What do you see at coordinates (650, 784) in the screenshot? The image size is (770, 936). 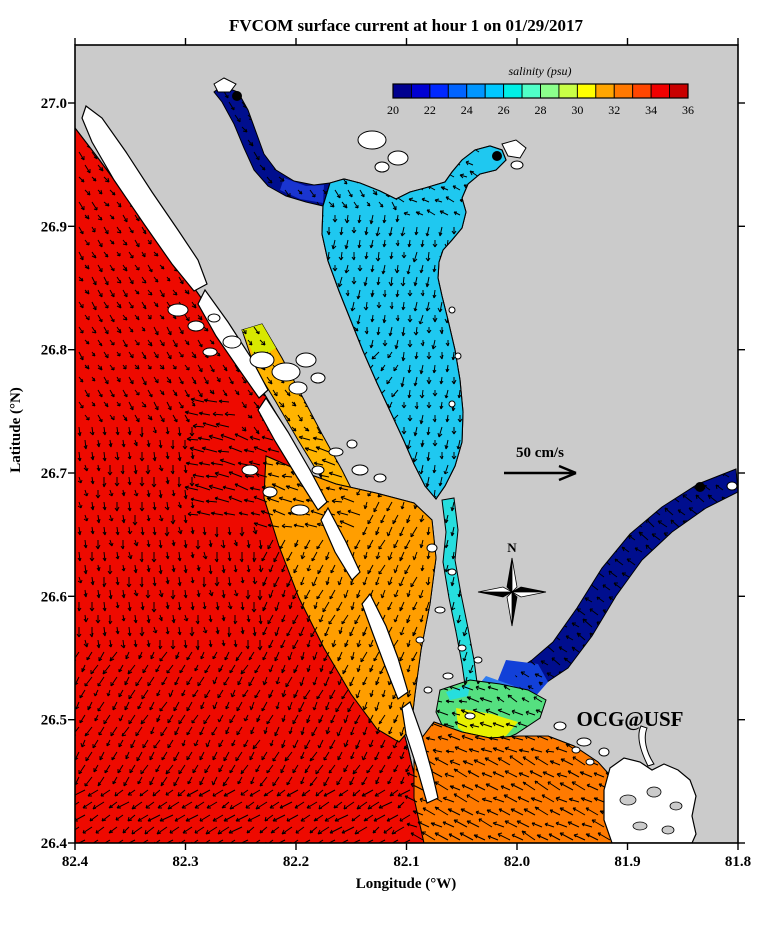 I see `southeast-landmass` at bounding box center [650, 784].